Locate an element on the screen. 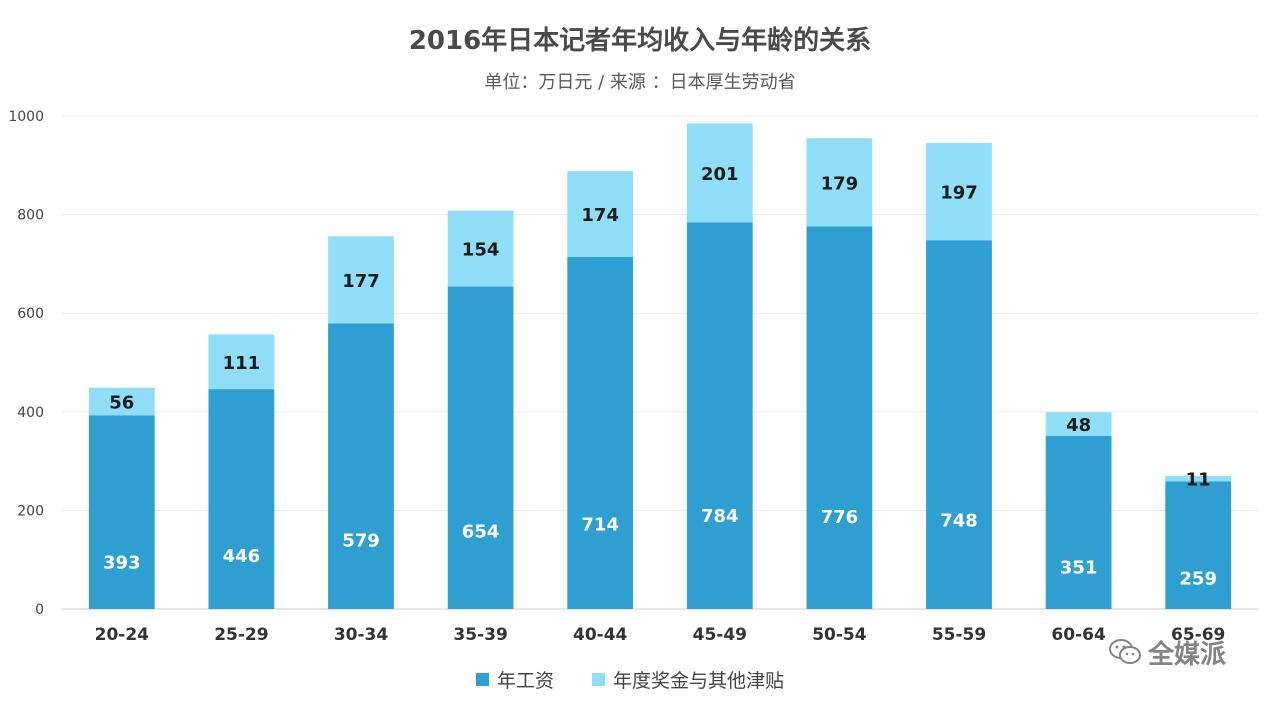  legend-swatch-salary is located at coordinates (482, 679).